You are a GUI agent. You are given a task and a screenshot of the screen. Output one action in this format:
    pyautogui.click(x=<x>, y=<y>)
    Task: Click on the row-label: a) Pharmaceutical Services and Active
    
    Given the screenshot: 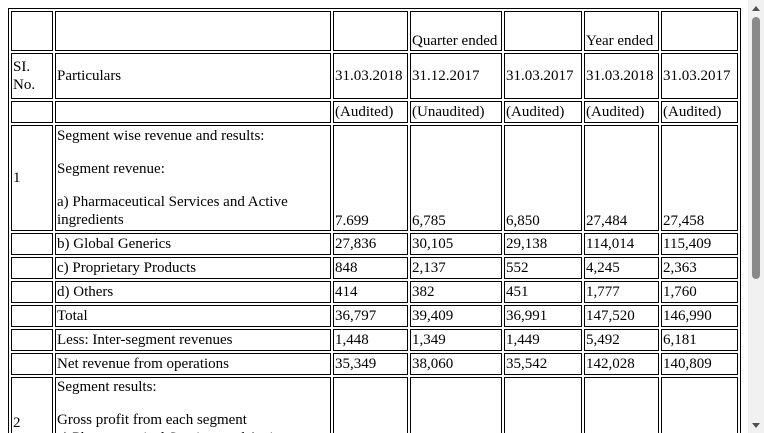 What is the action you would take?
    pyautogui.click(x=193, y=431)
    